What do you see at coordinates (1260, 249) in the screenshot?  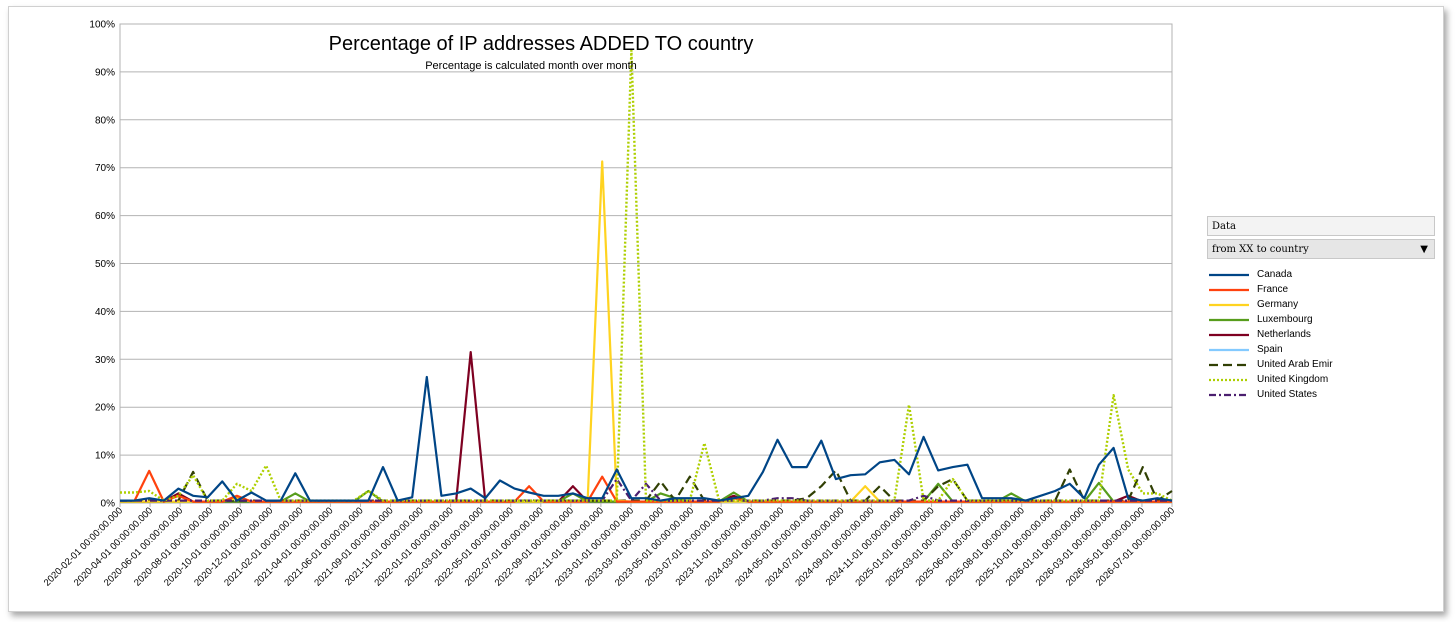 I see `dropdown-value: from XX to country` at bounding box center [1260, 249].